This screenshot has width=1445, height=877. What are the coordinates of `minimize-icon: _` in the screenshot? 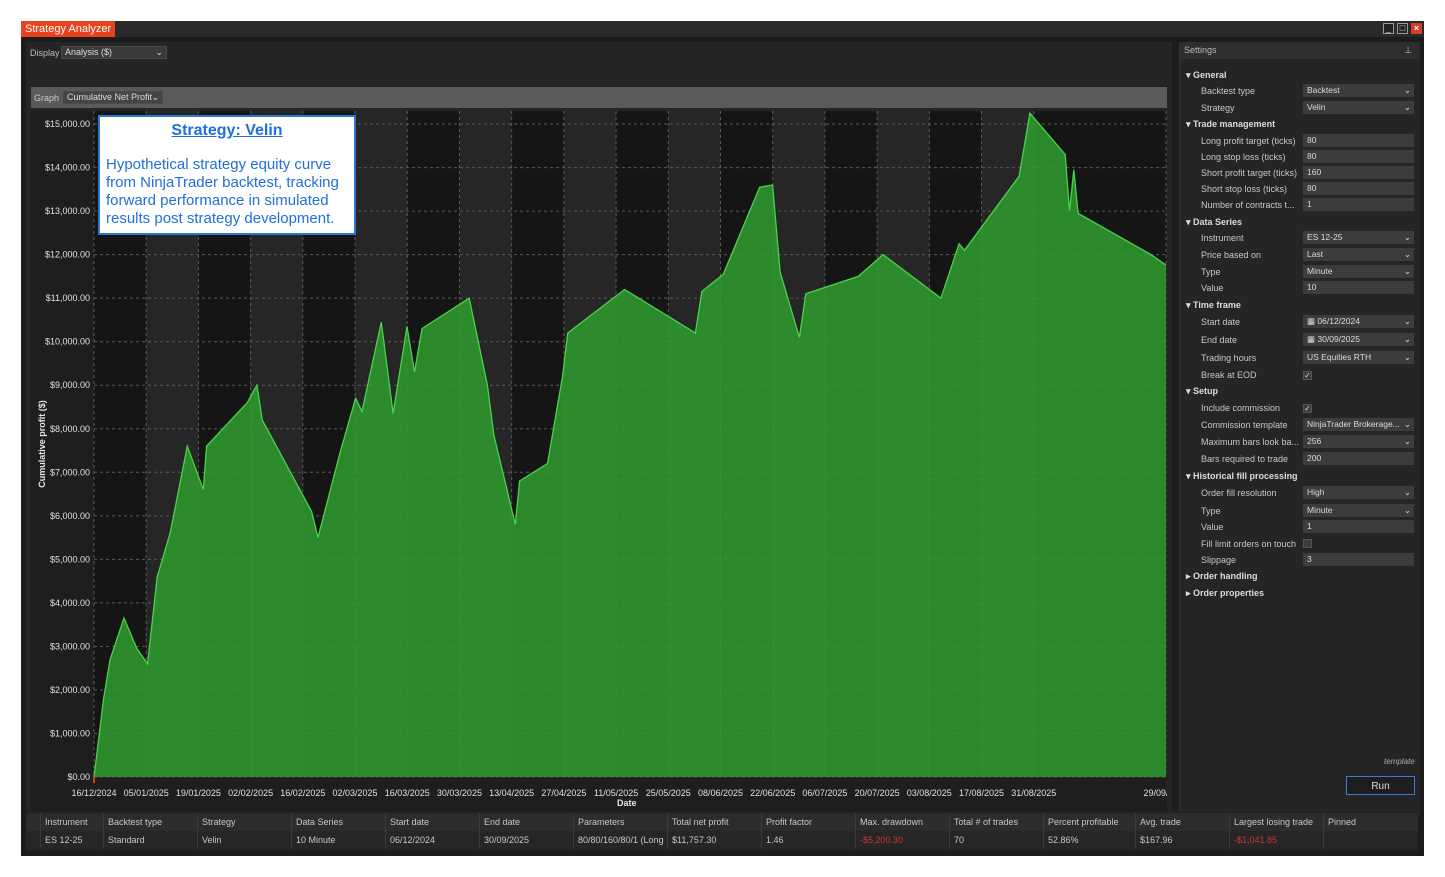 It's located at (1388, 28).